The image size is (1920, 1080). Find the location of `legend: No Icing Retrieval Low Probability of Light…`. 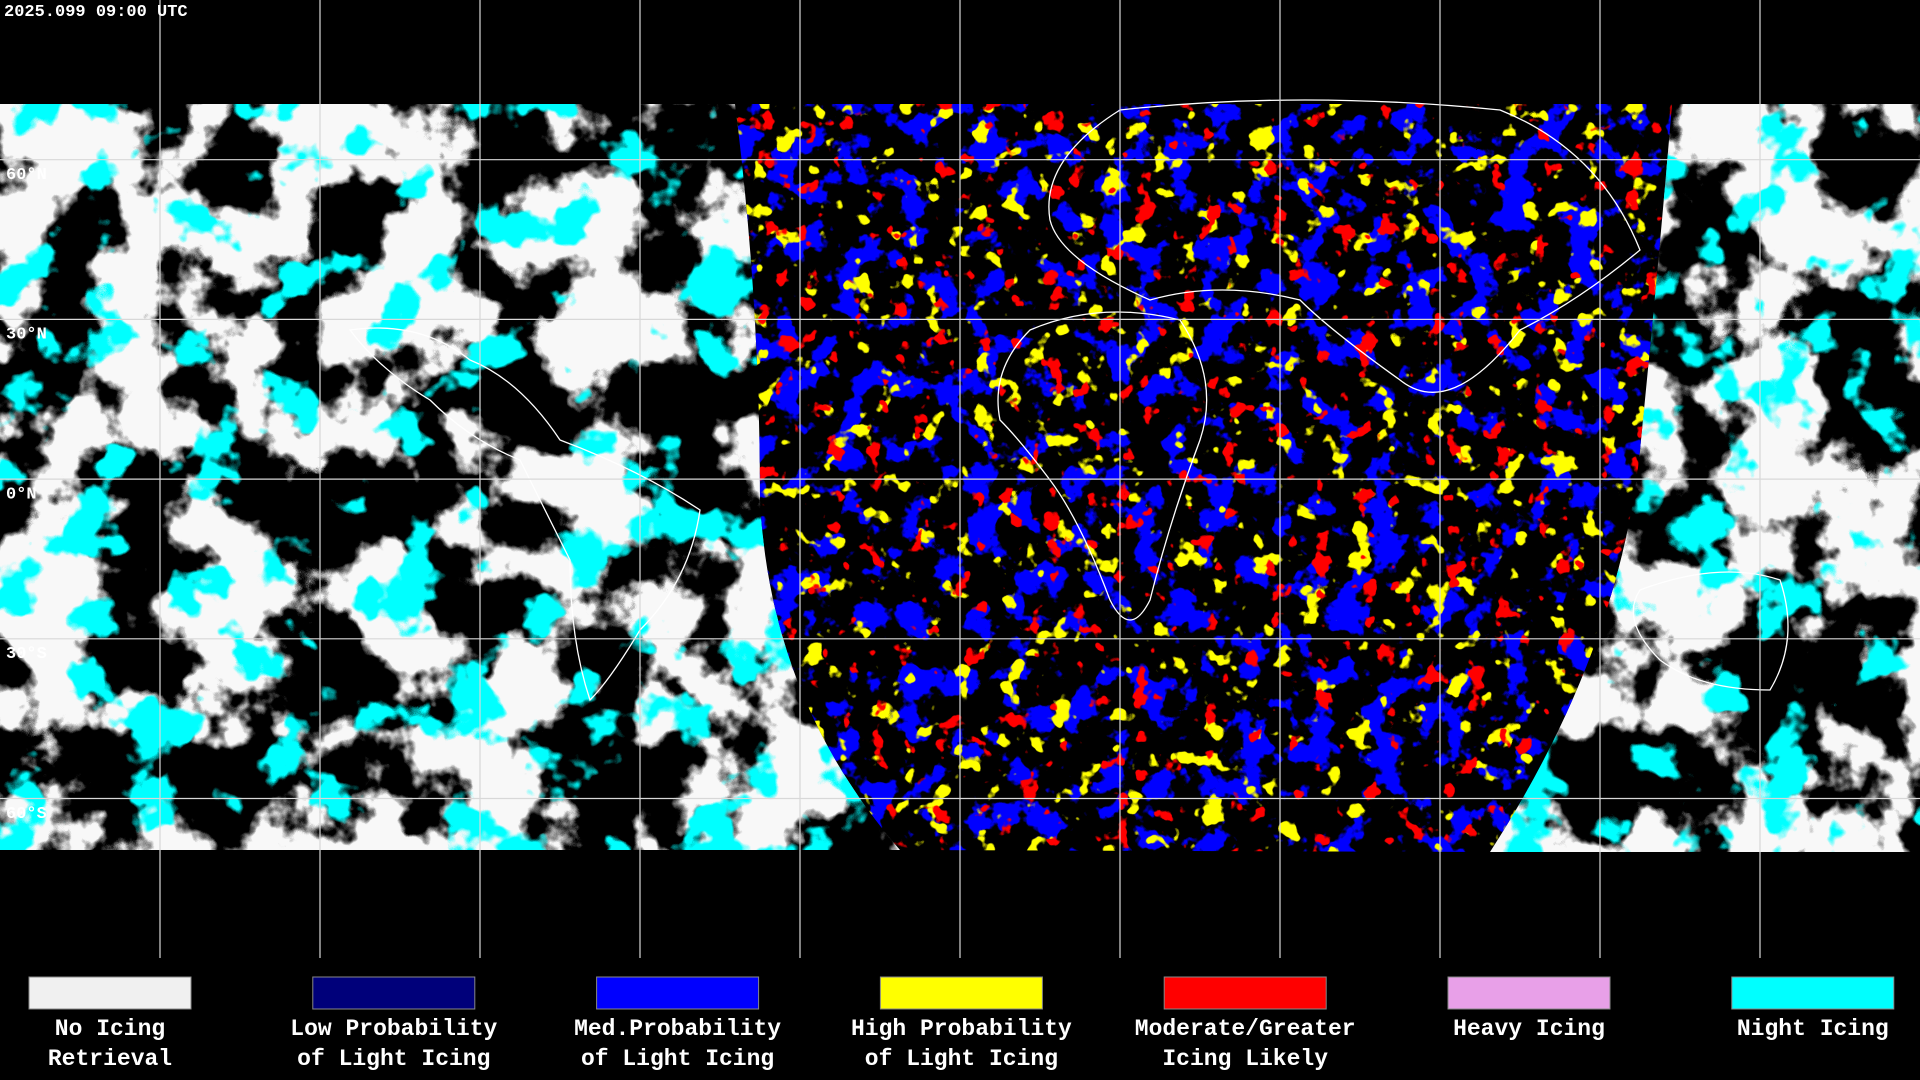

legend: No Icing Retrieval Low Probability of Light… is located at coordinates (961, 1024).